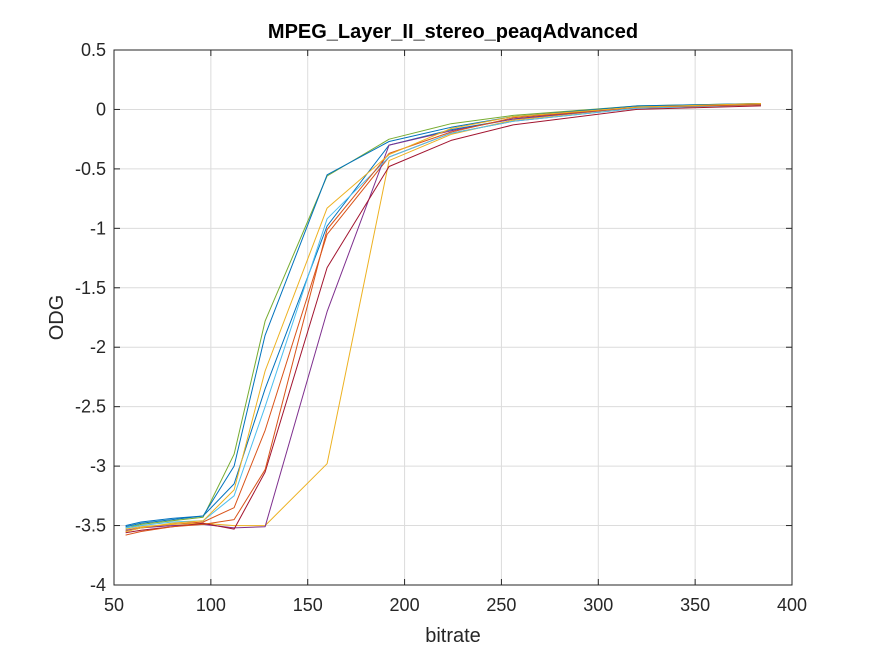 This screenshot has width=875, height=656. I want to click on x-tick-label: 250, so click(501, 605).